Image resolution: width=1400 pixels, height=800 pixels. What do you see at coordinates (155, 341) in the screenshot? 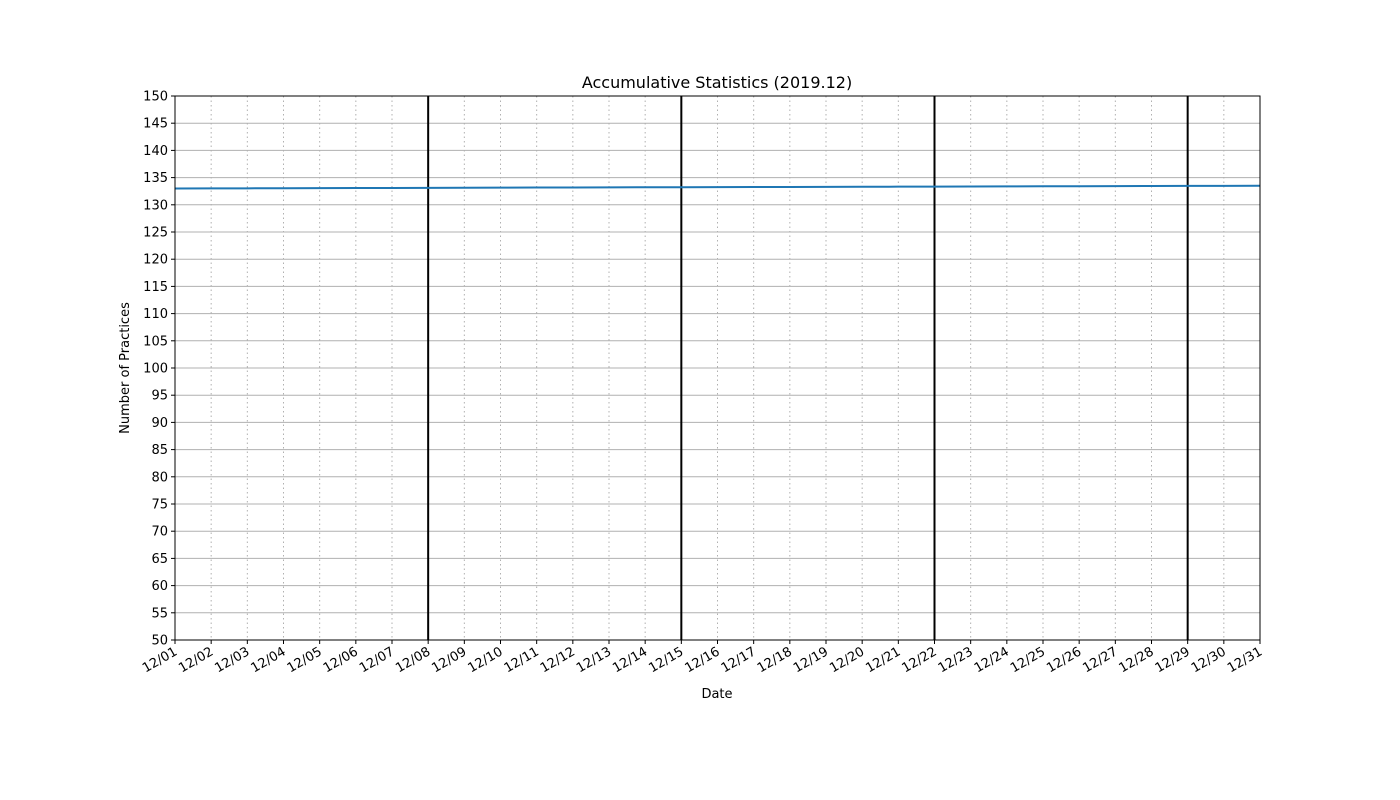
I see `y-tick-label: 105` at bounding box center [155, 341].